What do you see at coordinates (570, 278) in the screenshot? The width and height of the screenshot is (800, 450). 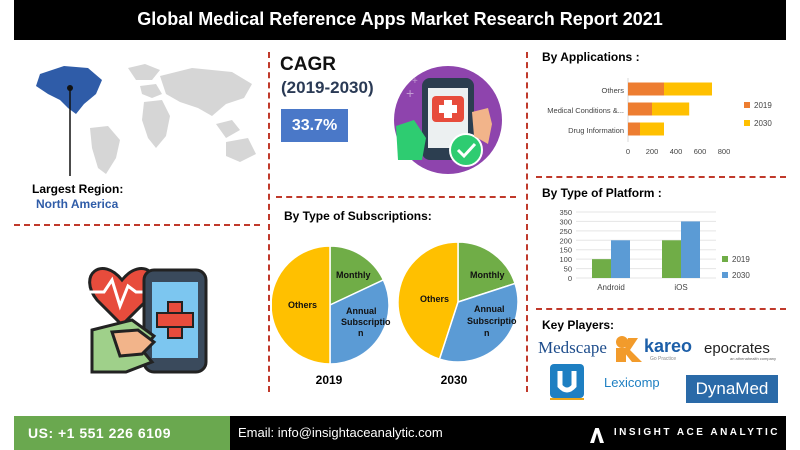 I see `platform-y-tick: 0` at bounding box center [570, 278].